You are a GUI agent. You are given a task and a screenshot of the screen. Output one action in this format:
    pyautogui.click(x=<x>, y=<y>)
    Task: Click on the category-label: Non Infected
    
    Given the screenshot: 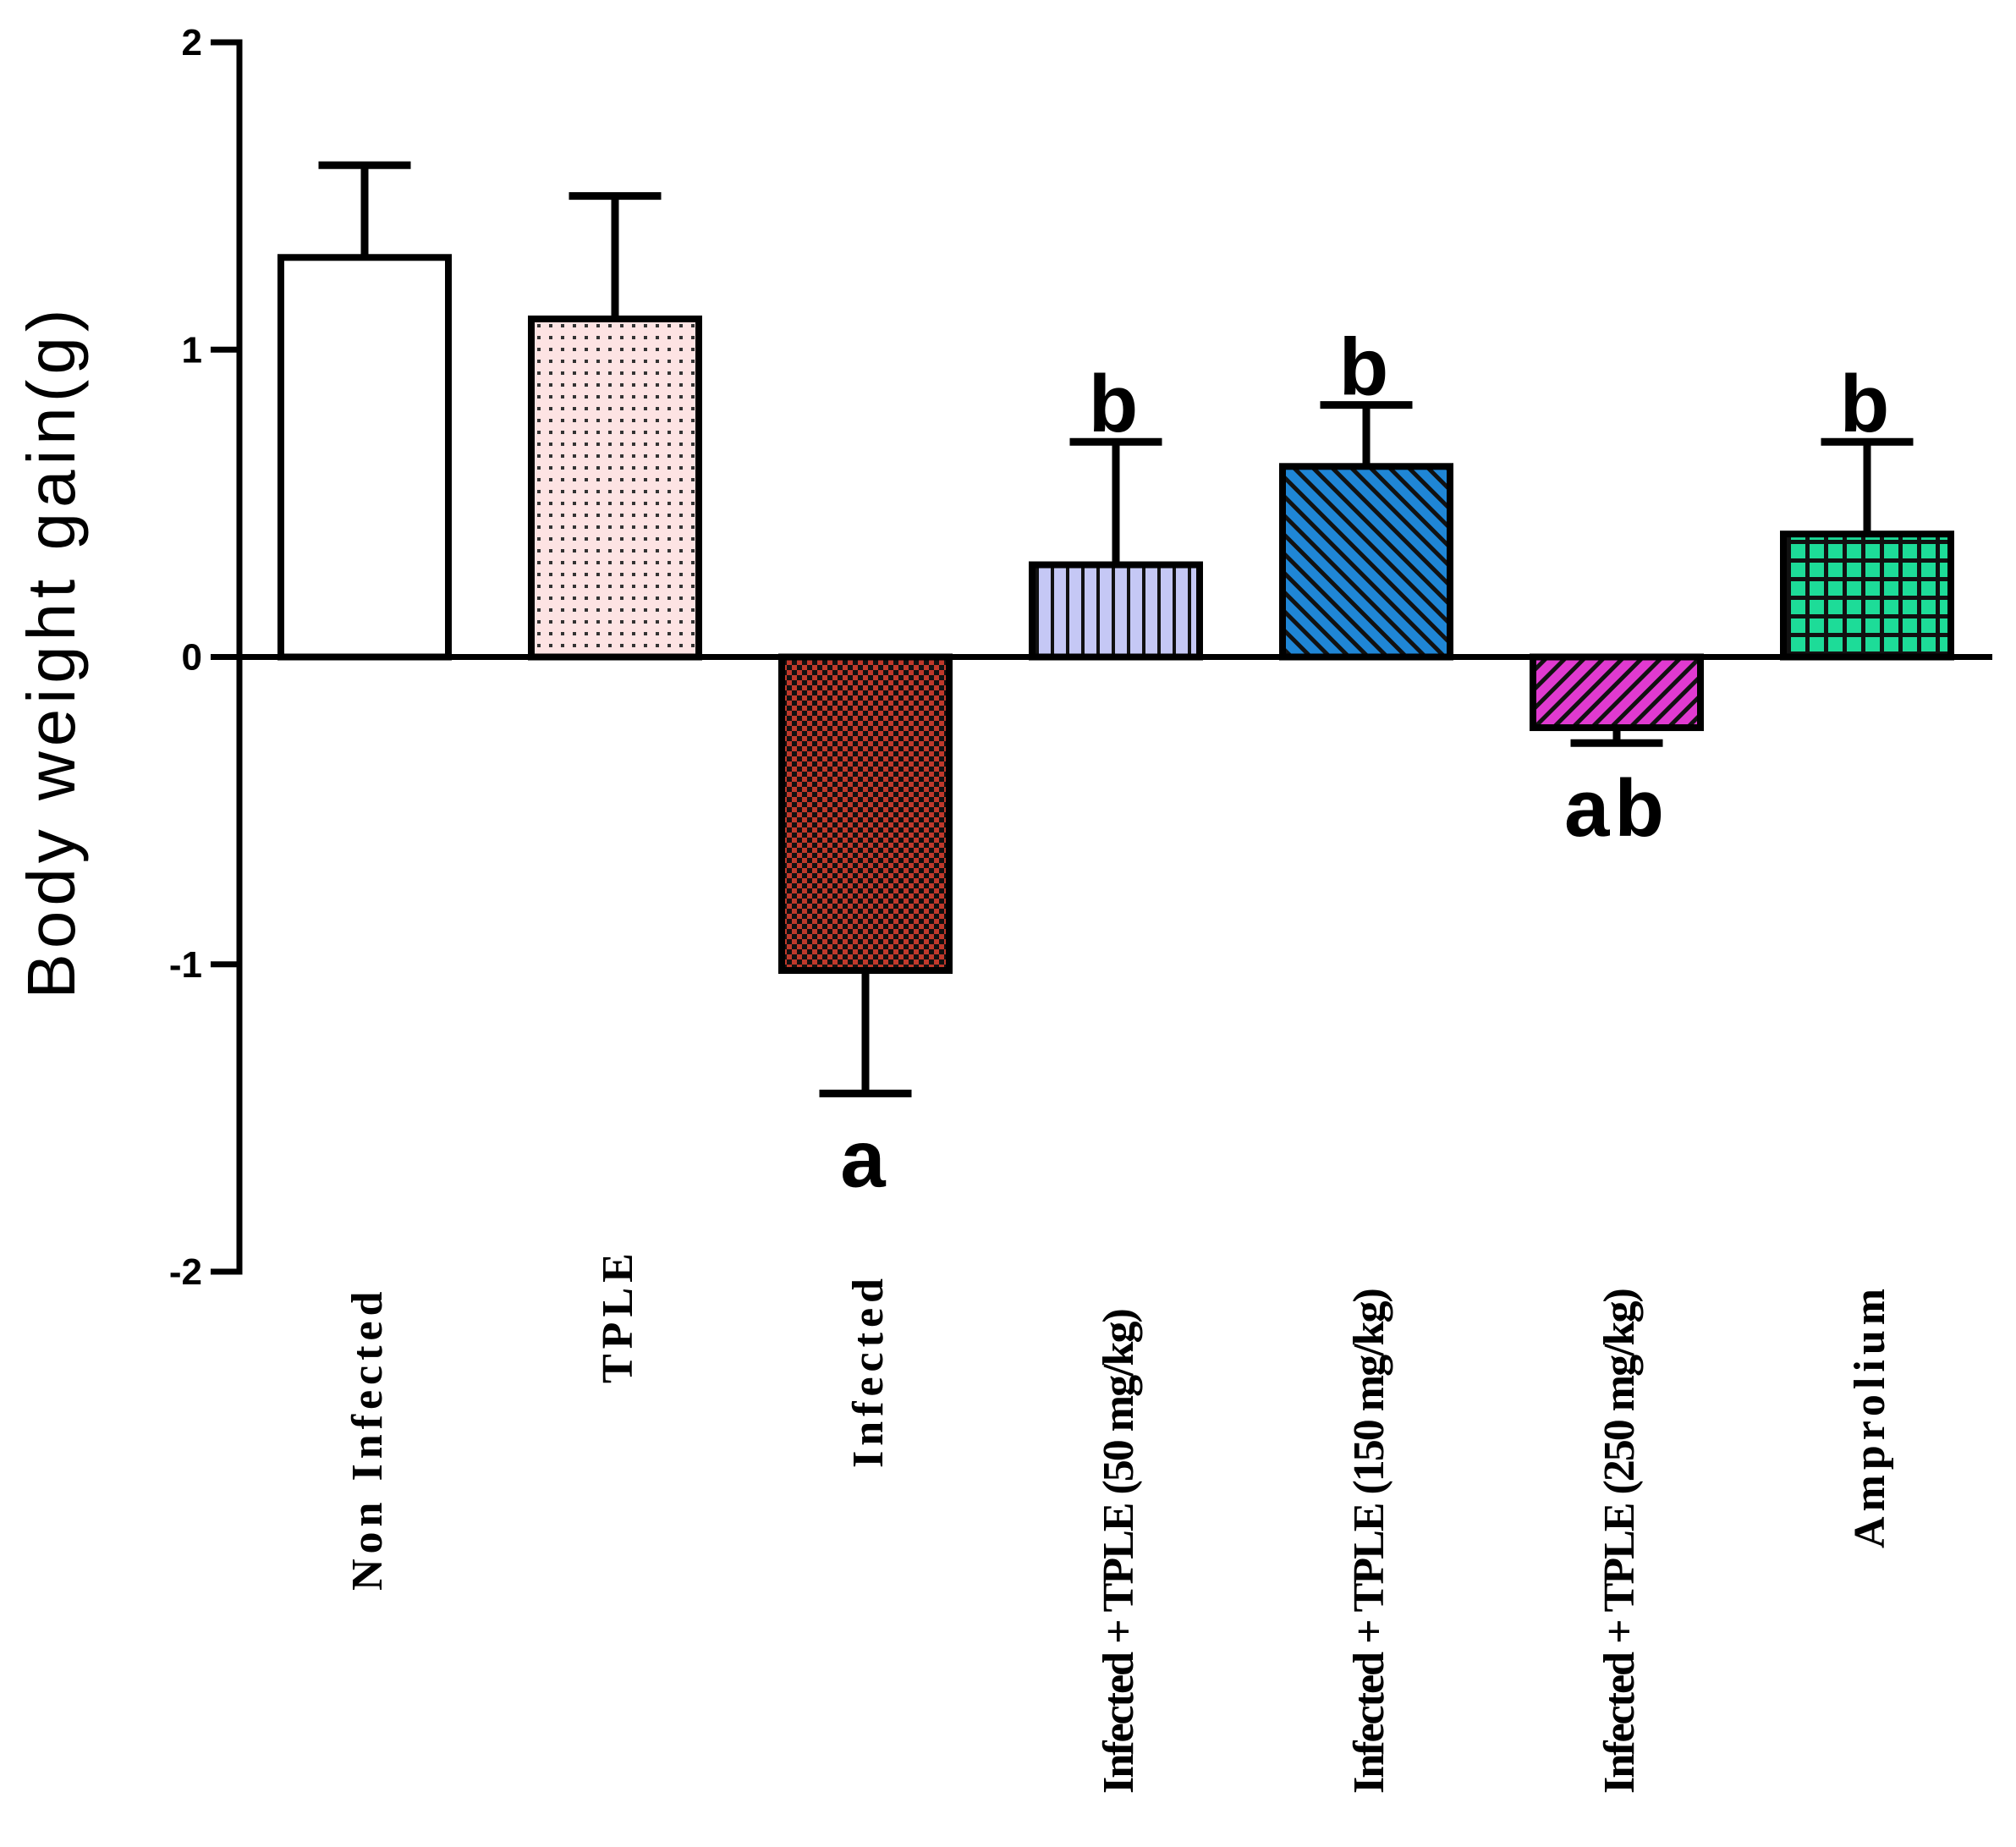 What is the action you would take?
    pyautogui.click(x=367, y=1439)
    